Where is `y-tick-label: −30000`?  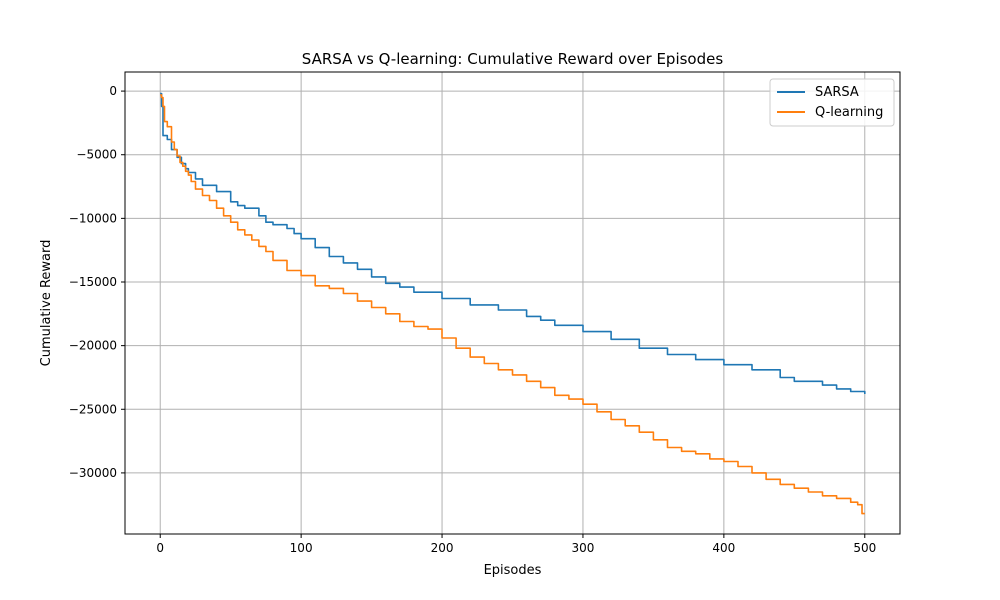 y-tick-label: −30000 is located at coordinates (93, 473).